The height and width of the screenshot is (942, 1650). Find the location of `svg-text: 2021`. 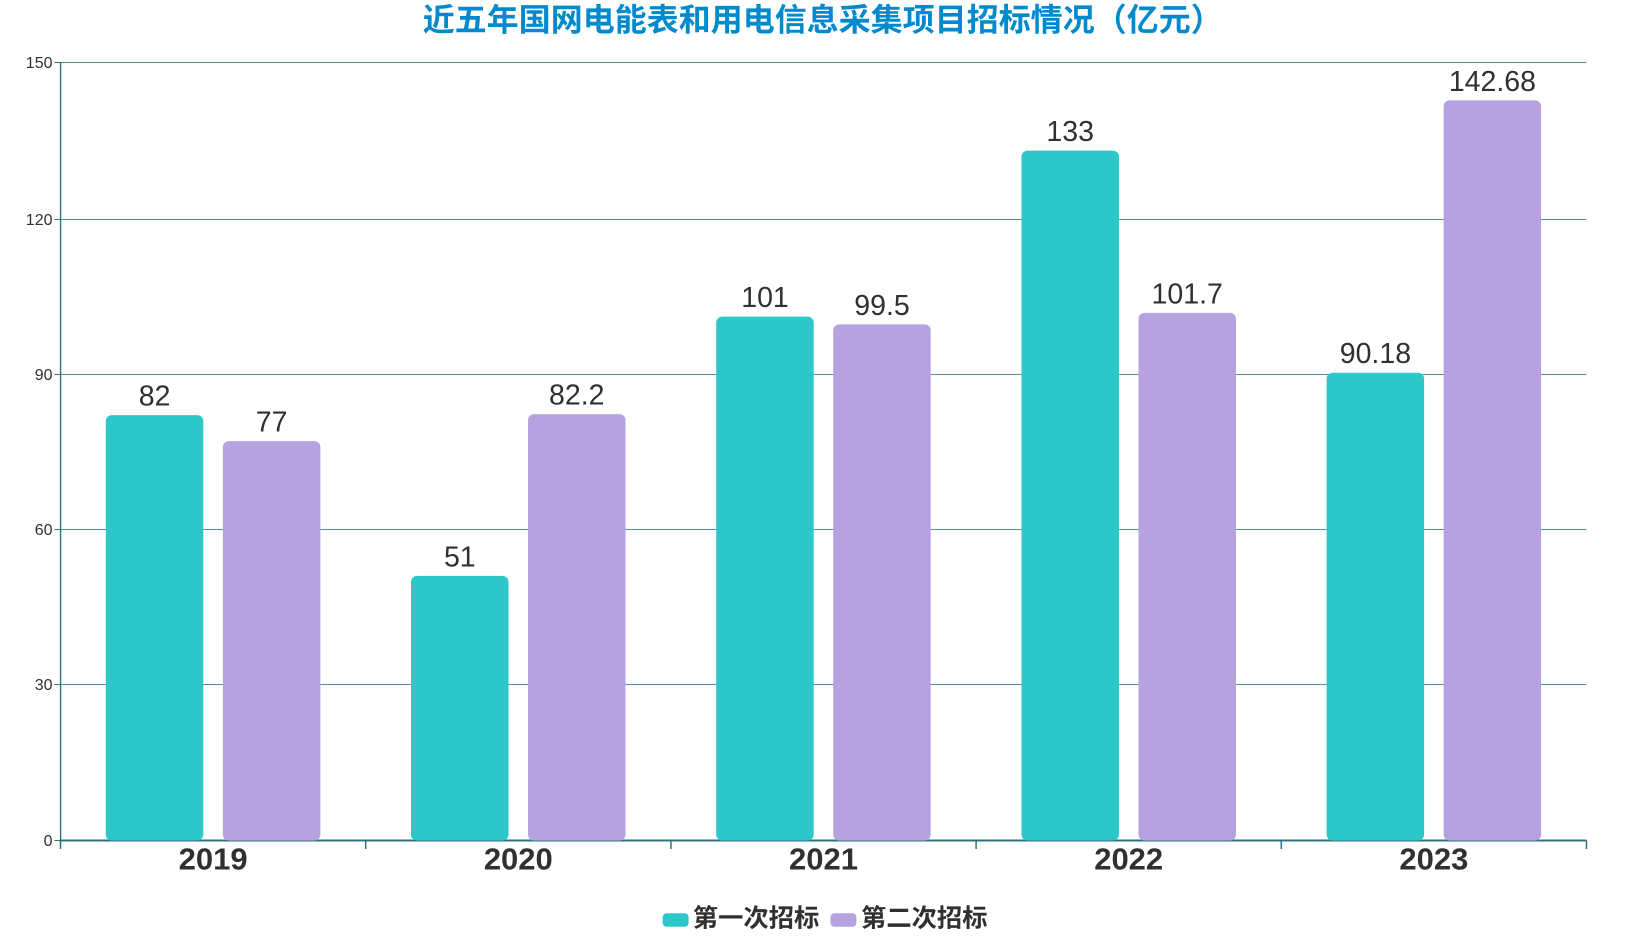

svg-text: 2021 is located at coordinates (823, 859).